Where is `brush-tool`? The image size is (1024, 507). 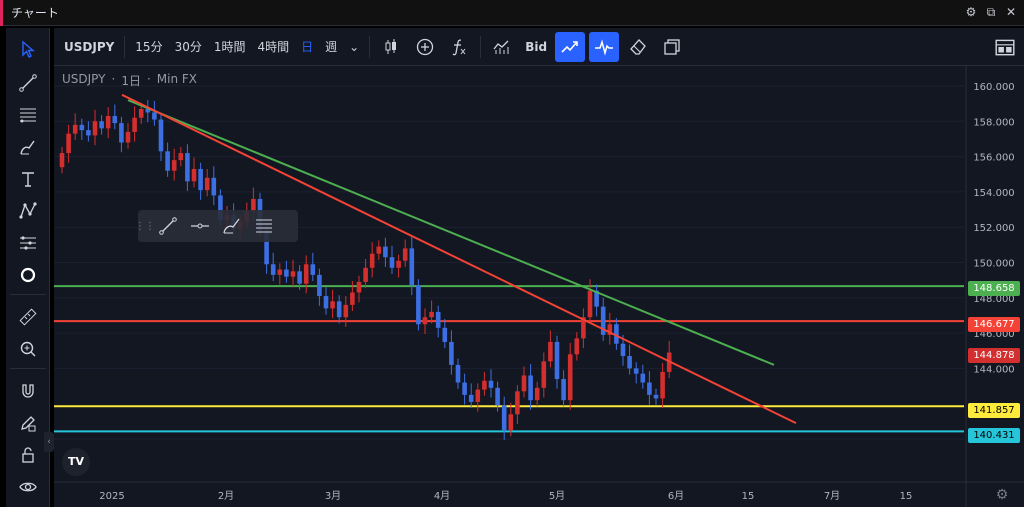
brush-tool is located at coordinates (28, 147).